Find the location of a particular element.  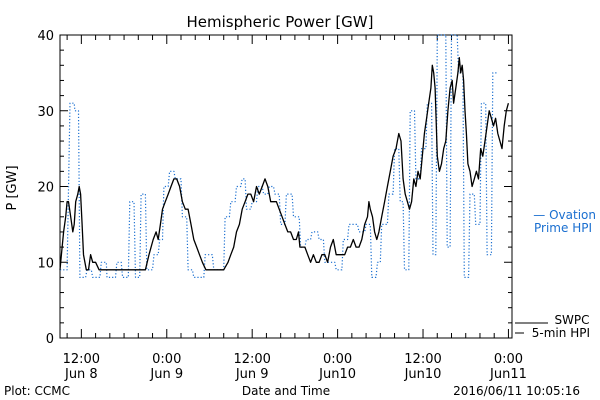

legend-swpc-line1: SWPC is located at coordinates (571, 320).